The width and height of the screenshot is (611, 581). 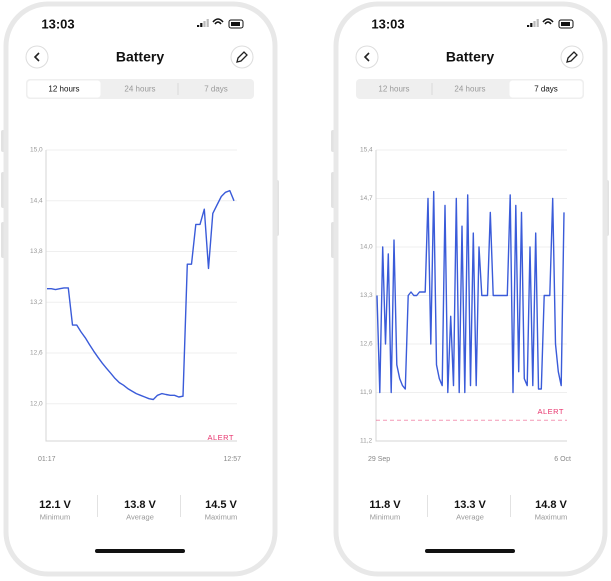 I want to click on x-tick-label: 29 Sep, so click(x=379, y=459).